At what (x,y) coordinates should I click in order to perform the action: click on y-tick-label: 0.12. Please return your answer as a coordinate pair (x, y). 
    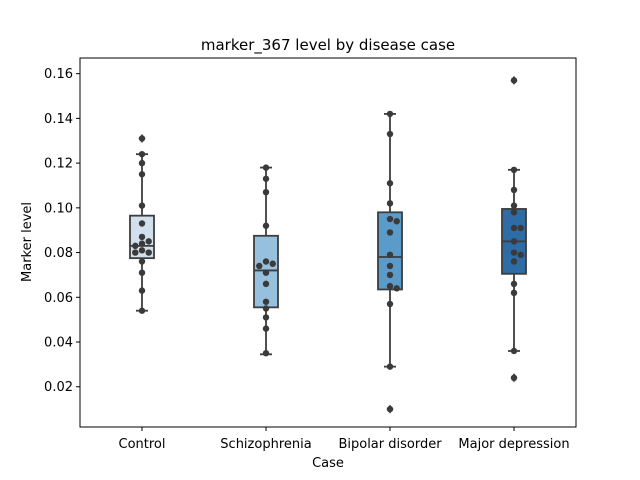
    Looking at the image, I should click on (58, 164).